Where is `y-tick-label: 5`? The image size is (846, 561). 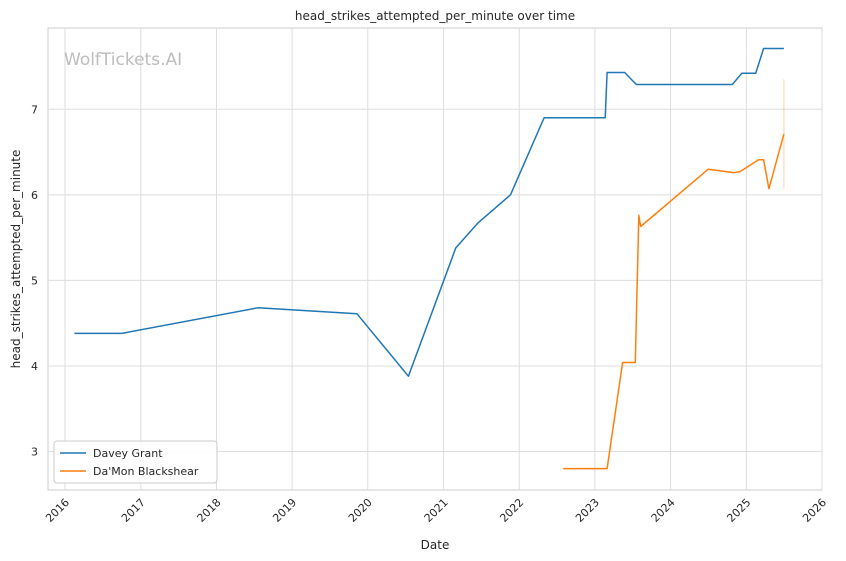 y-tick-label: 5 is located at coordinates (34, 280).